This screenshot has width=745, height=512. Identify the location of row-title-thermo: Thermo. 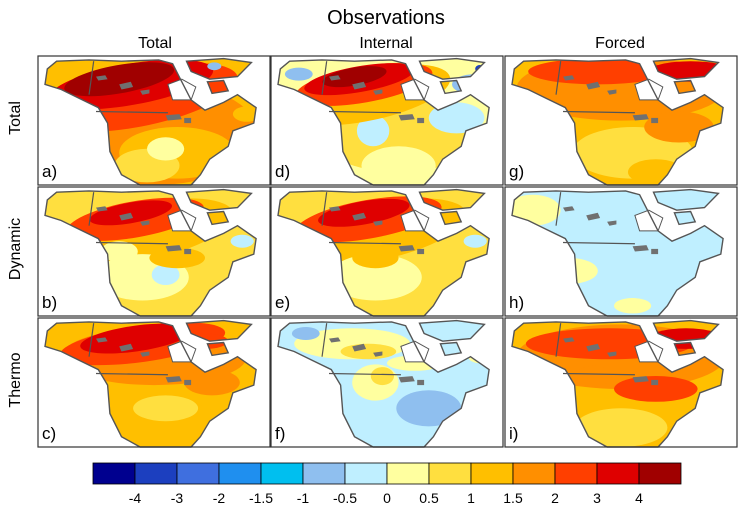
(15, 379).